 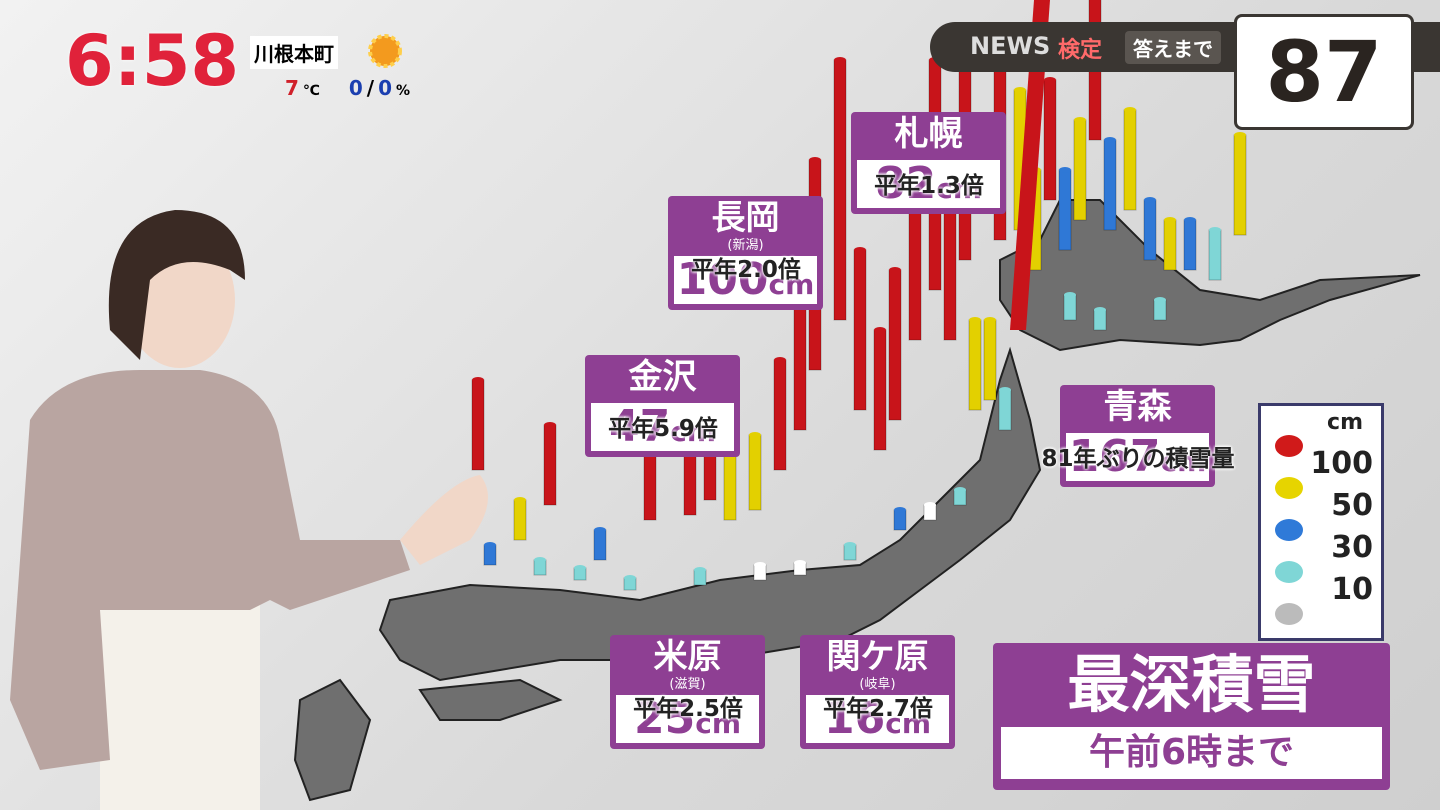 What do you see at coordinates (1321, 522) in the screenshot?
I see `legend: cm 100 50 30 10` at bounding box center [1321, 522].